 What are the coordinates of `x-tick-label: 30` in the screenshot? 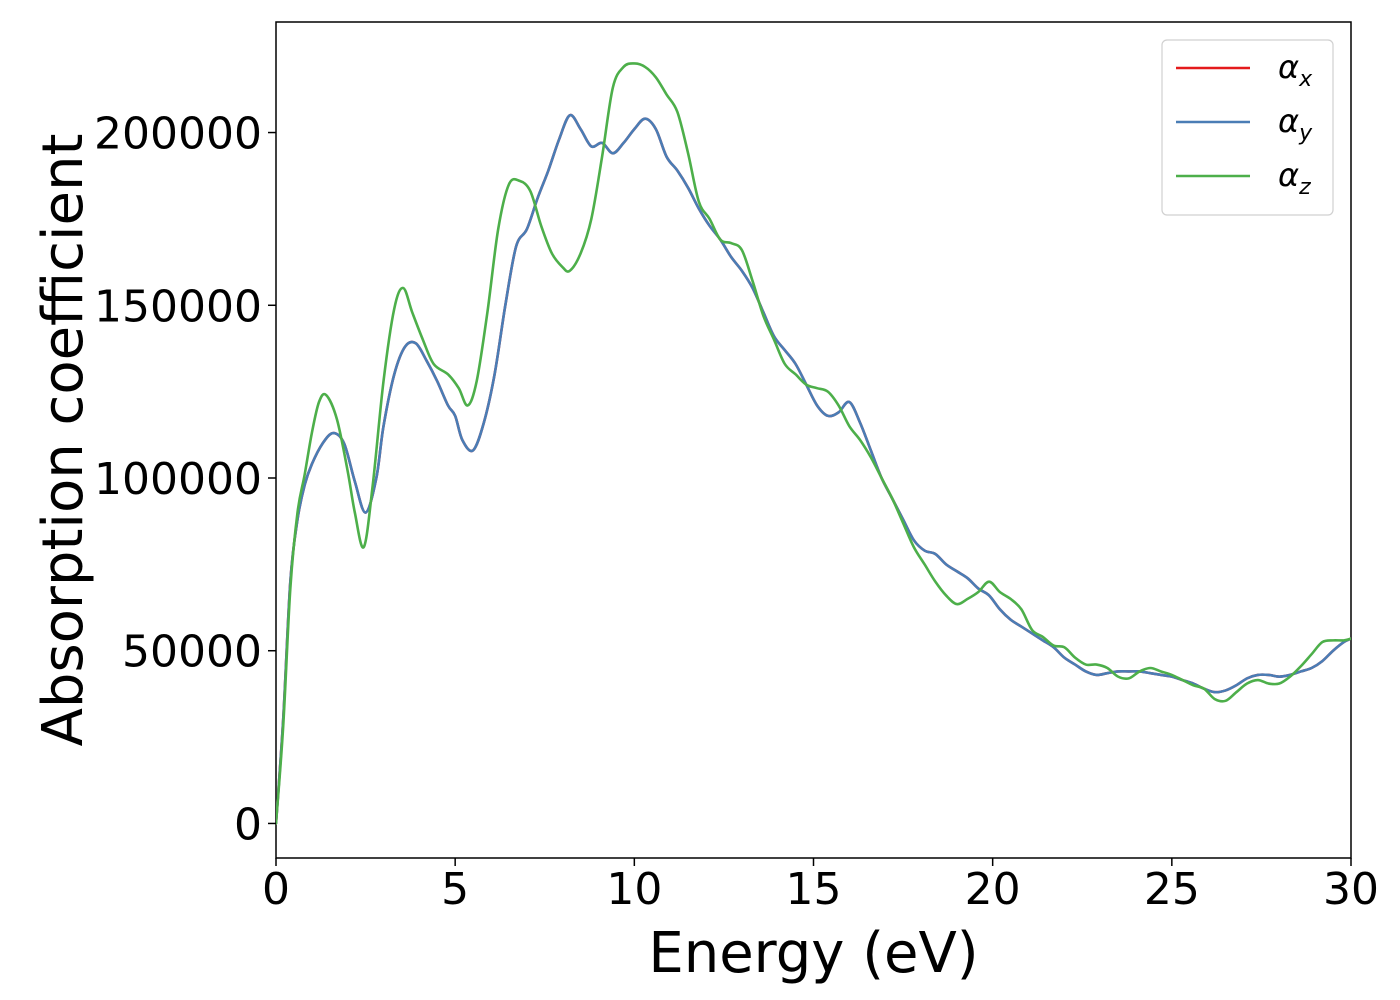 It's located at (1351, 889).